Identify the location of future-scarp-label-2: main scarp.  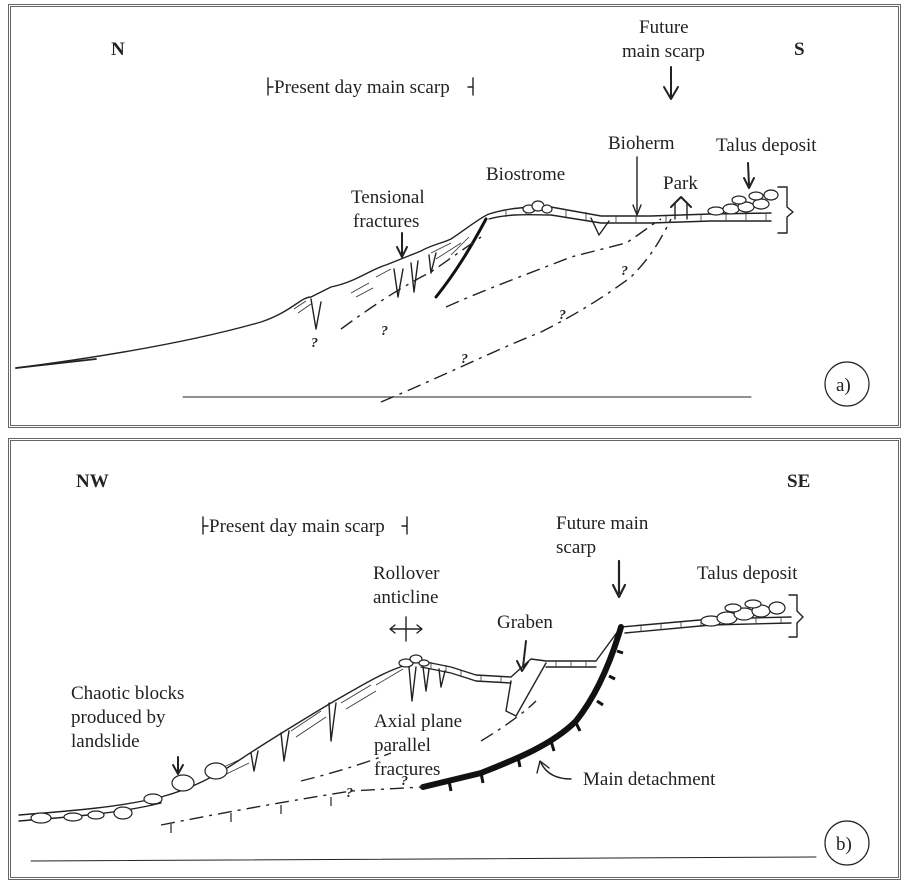
(663, 51).